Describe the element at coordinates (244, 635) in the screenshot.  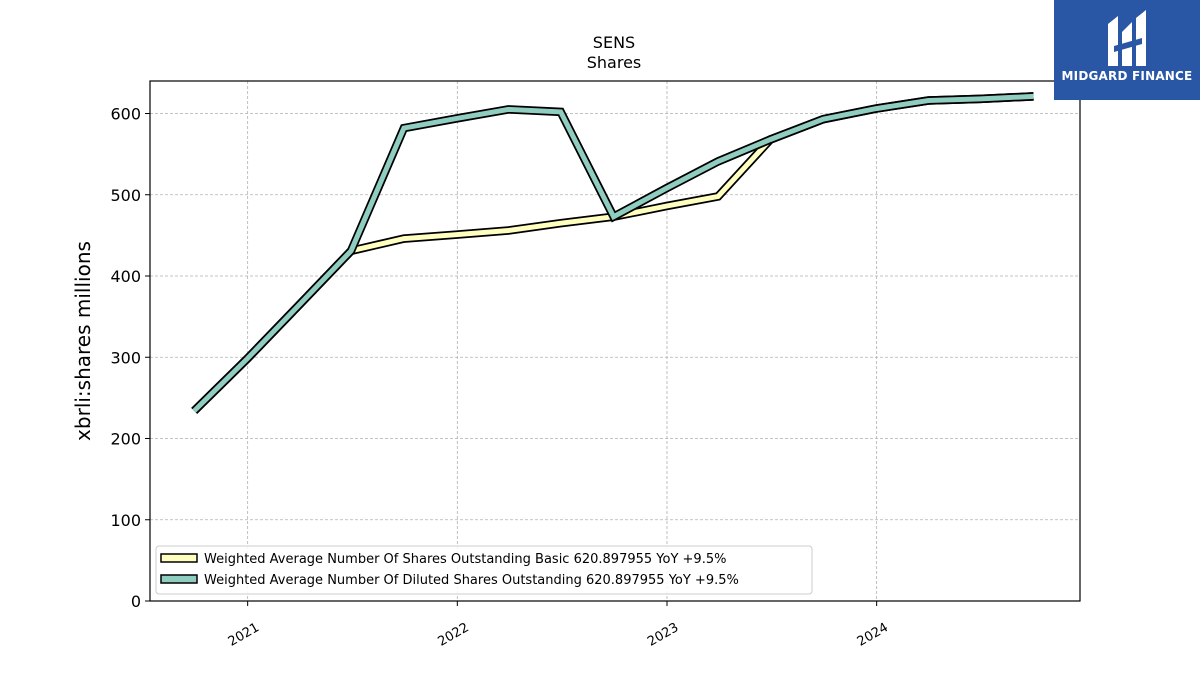
I see `x-tick-label: 2021` at that location.